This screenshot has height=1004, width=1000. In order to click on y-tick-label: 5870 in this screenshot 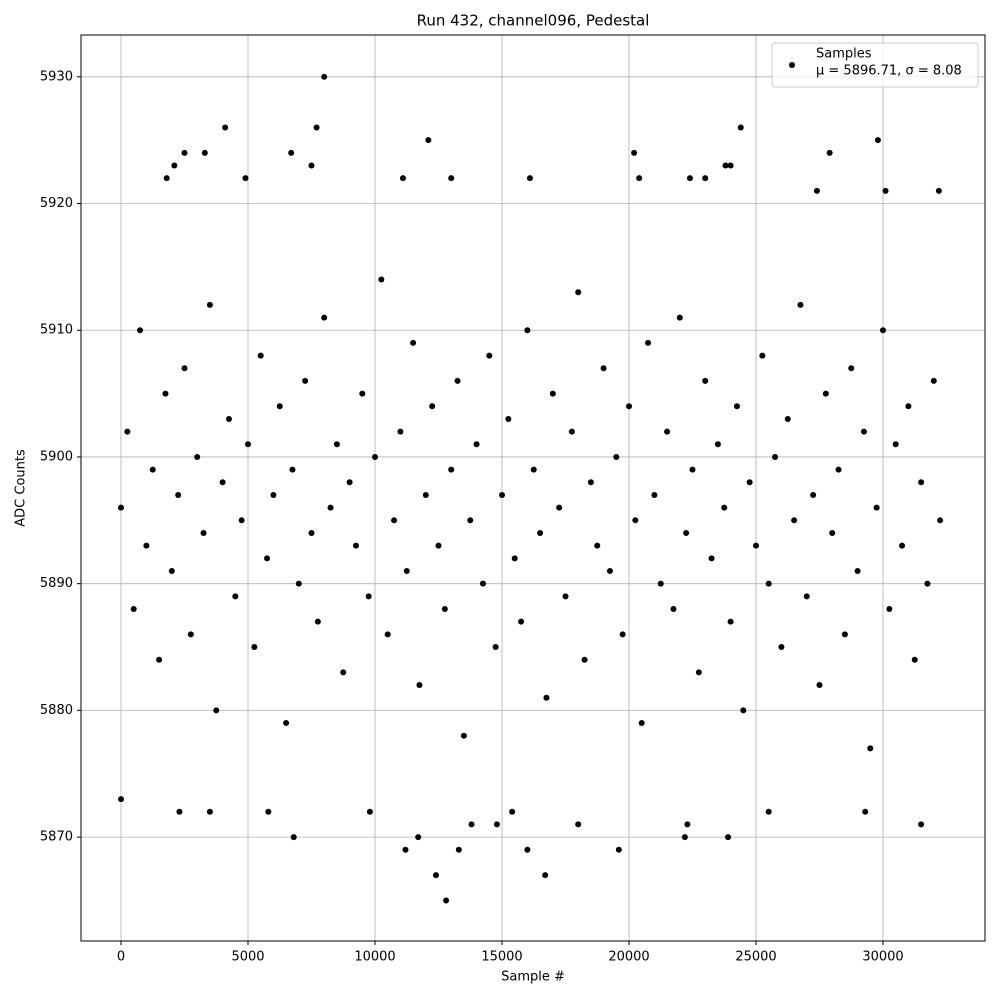, I will do `click(56, 837)`.